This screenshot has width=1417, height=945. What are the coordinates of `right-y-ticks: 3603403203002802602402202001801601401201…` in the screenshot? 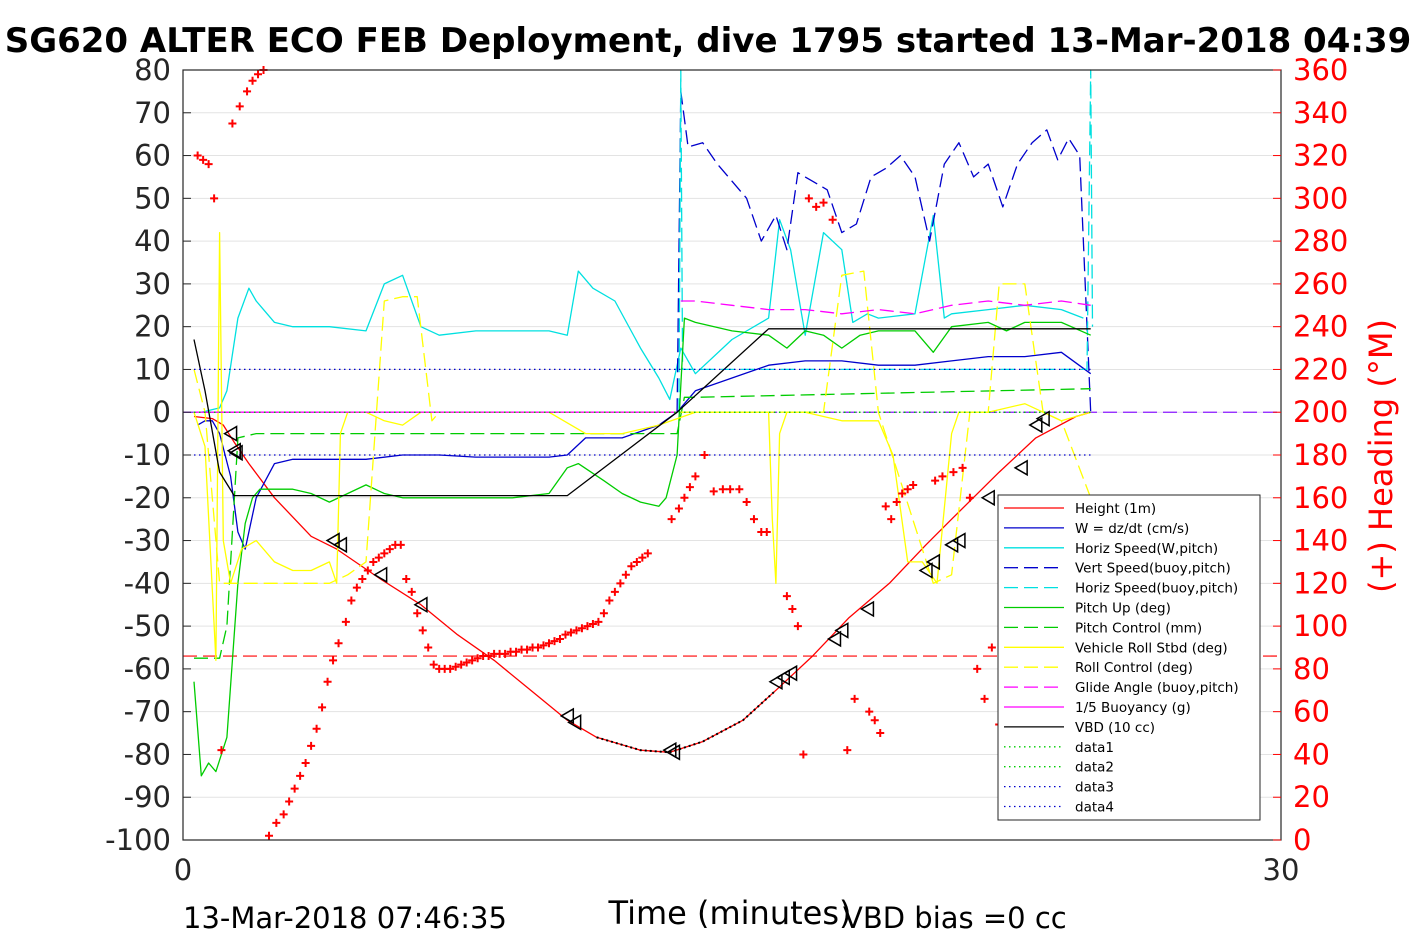 It's located at (1310, 455).